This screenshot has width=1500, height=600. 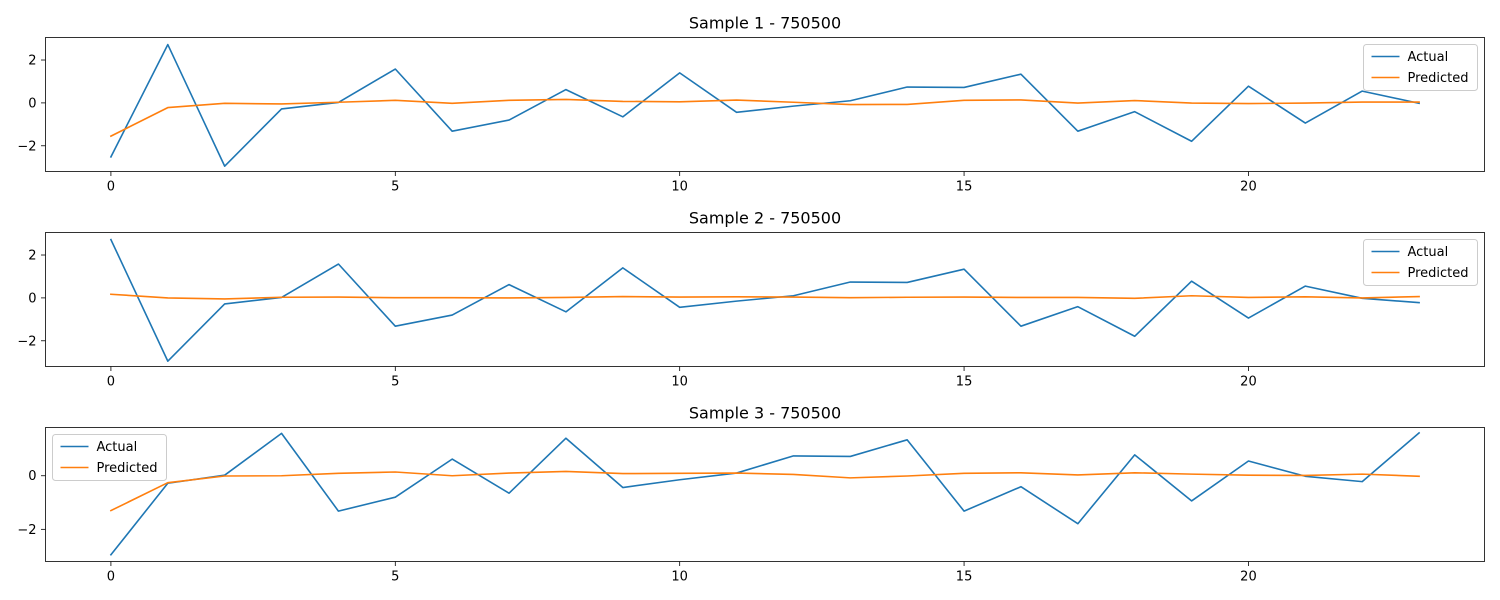 I want to click on subplot-title: Sample 2 - 750500, so click(x=765, y=218).